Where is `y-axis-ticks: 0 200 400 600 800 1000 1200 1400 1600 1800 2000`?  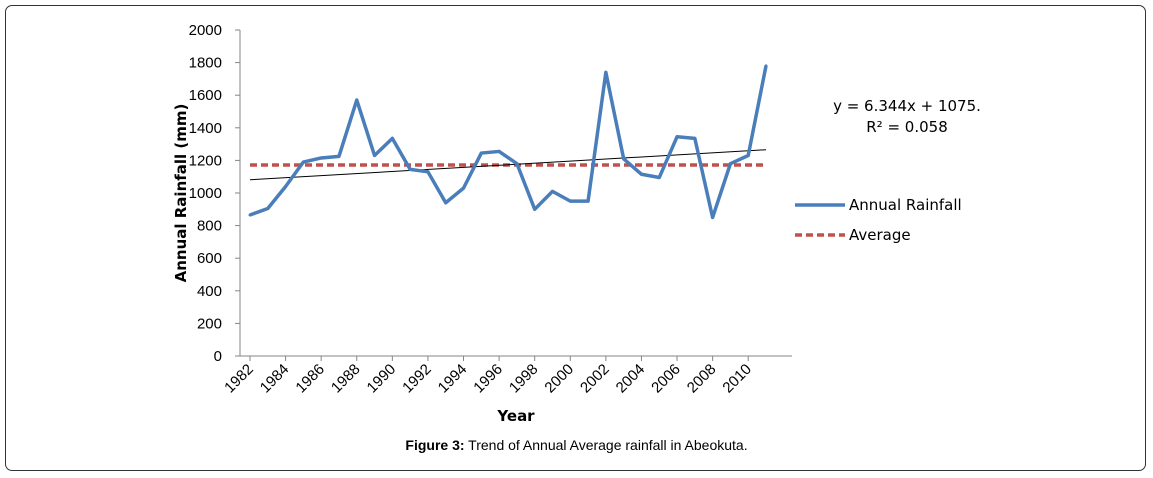
y-axis-ticks: 0 200 400 600 800 1000 1200 1400 1600 1800 2000 is located at coordinates (214, 193).